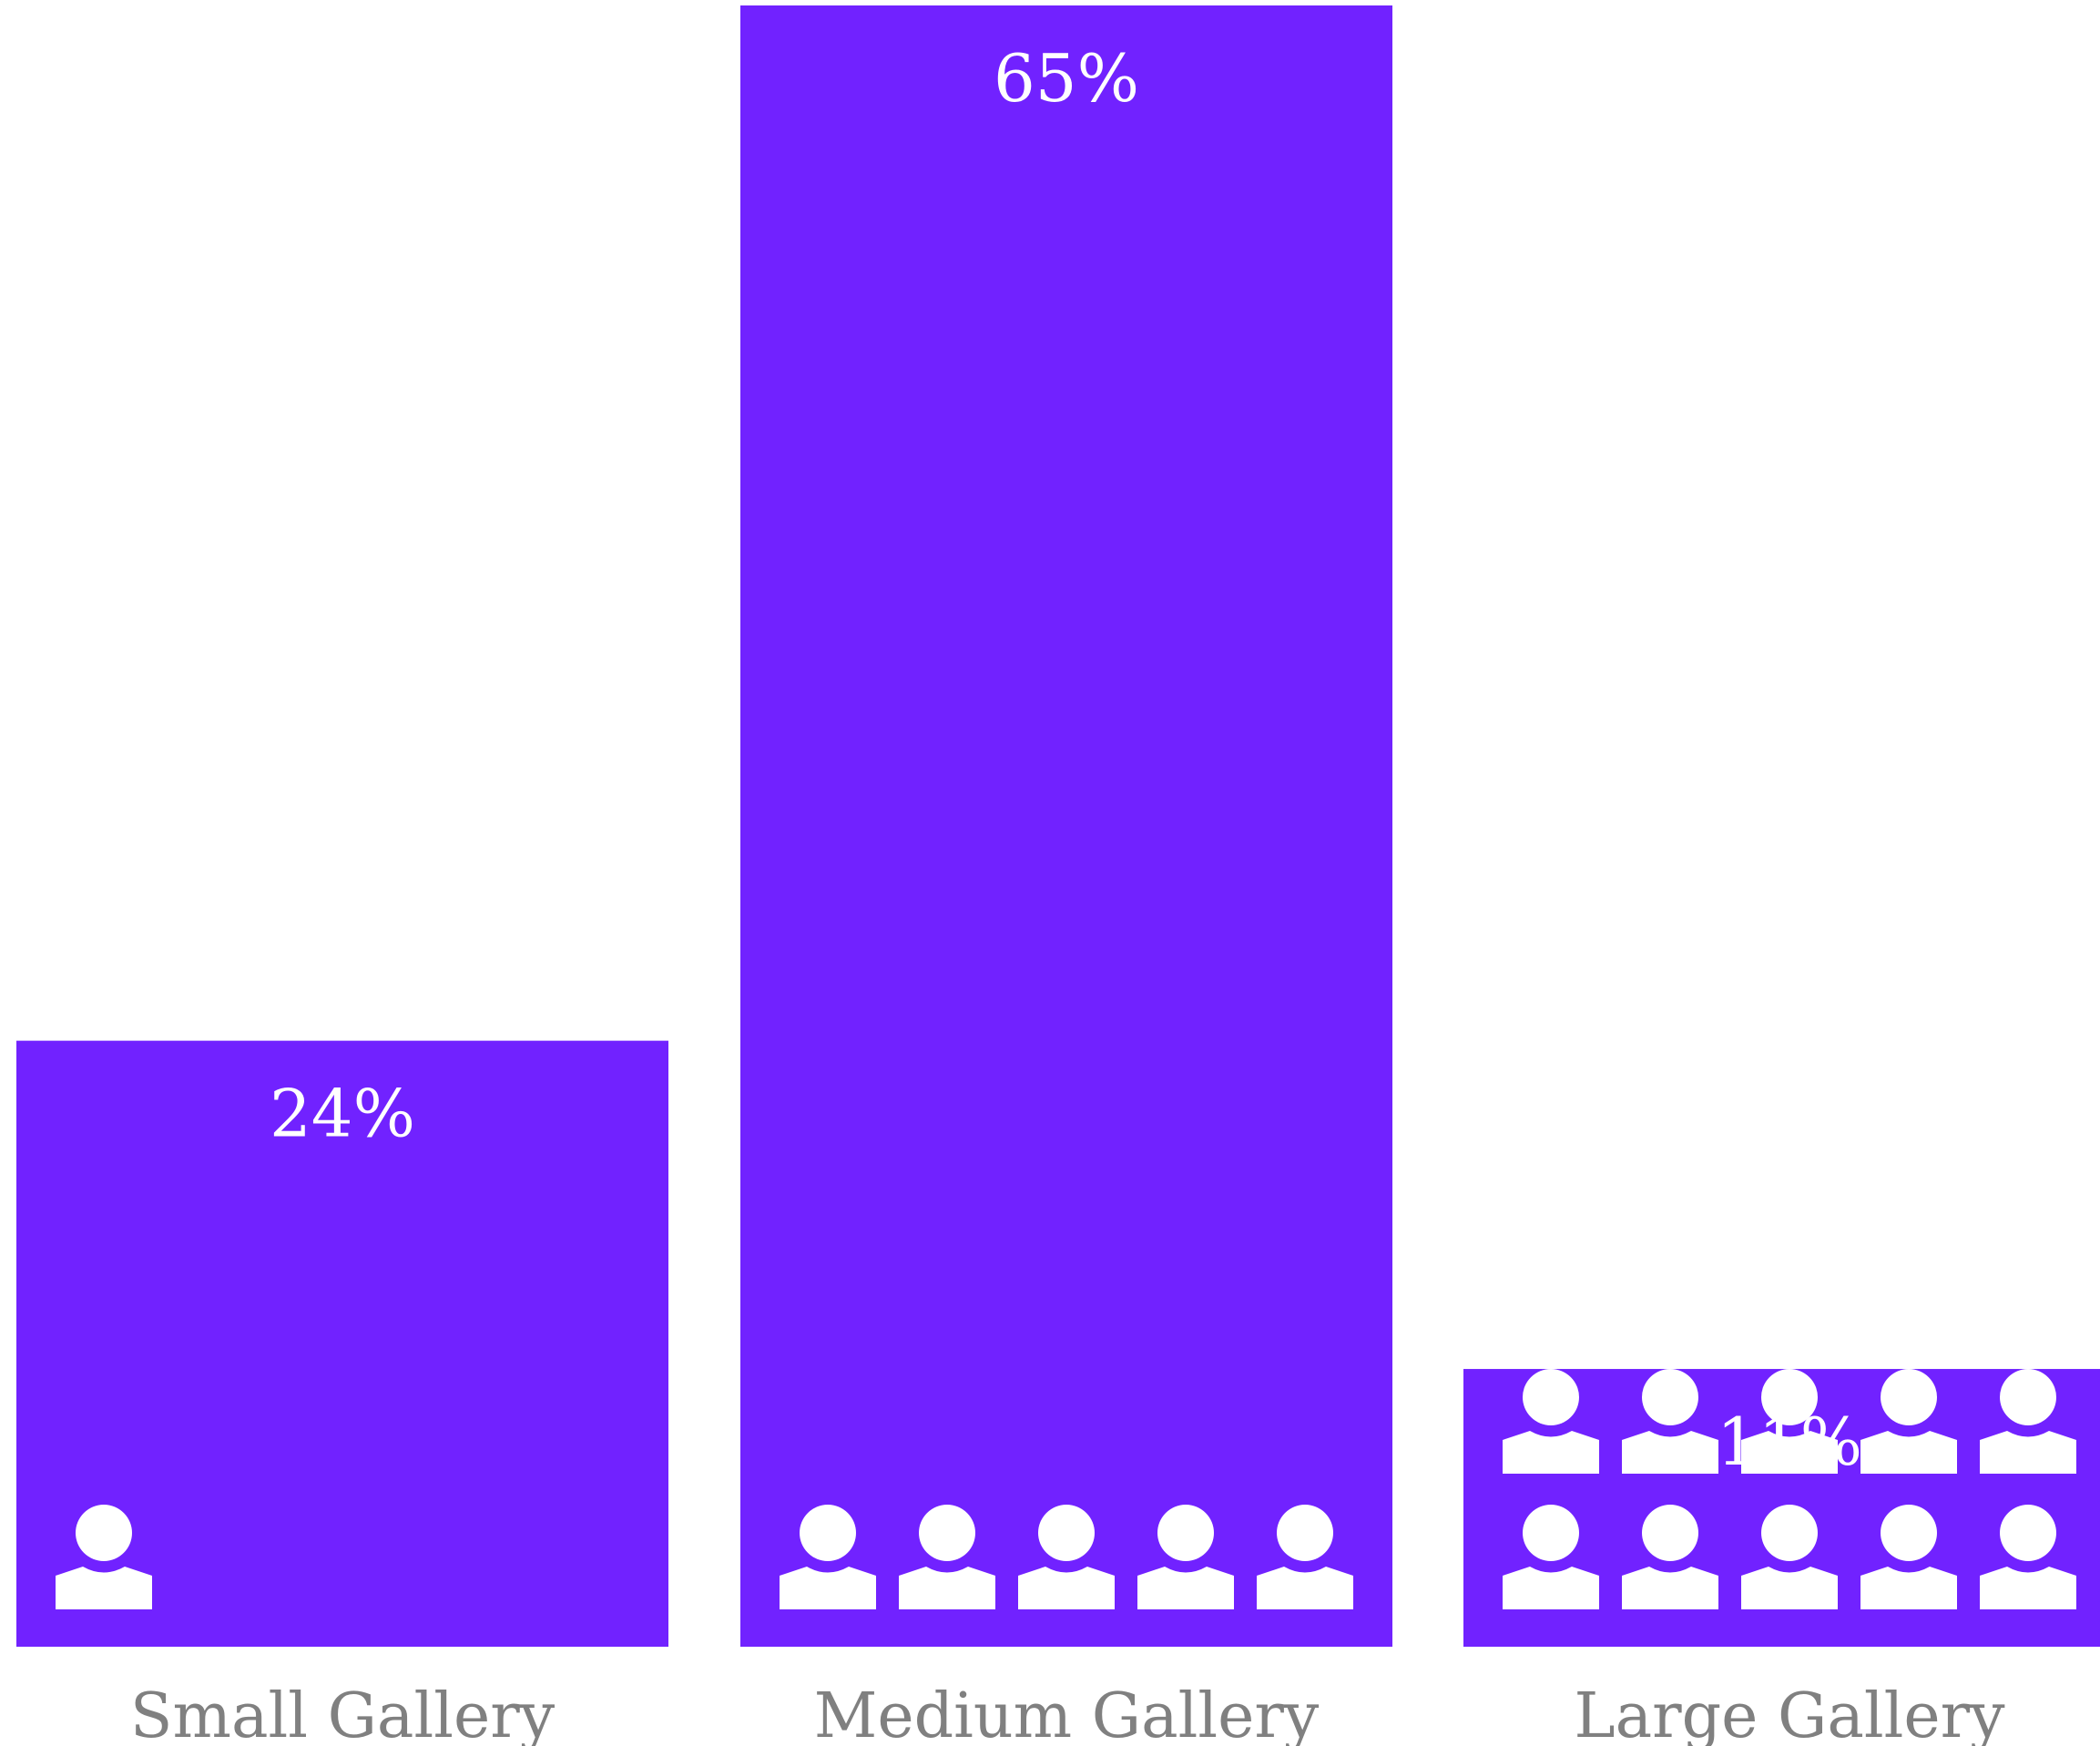  Describe the element at coordinates (1066, 79) in the screenshot. I see `bar-value-label: 65%` at that location.